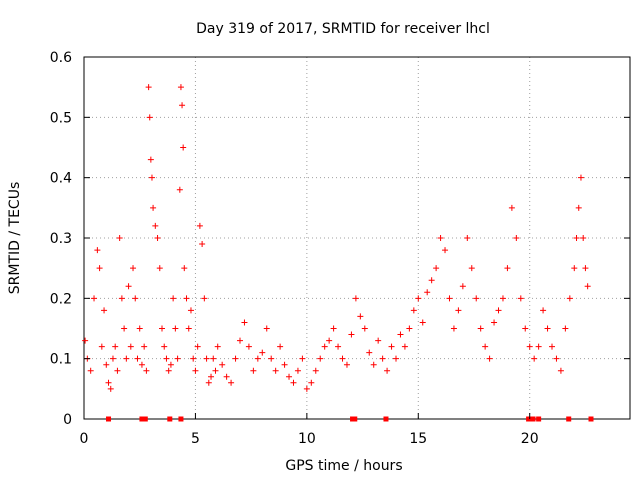 The height and width of the screenshot is (480, 640). I want to click on y-tick-label: 0.1, so click(61, 360).